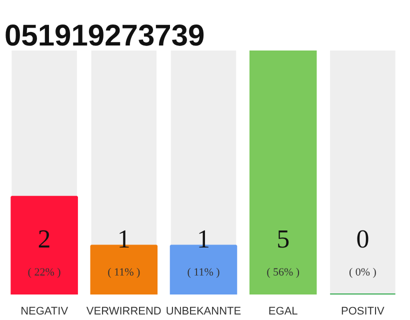 The width and height of the screenshot is (410, 320). I want to click on annotation: ( 22% ), so click(45, 272).